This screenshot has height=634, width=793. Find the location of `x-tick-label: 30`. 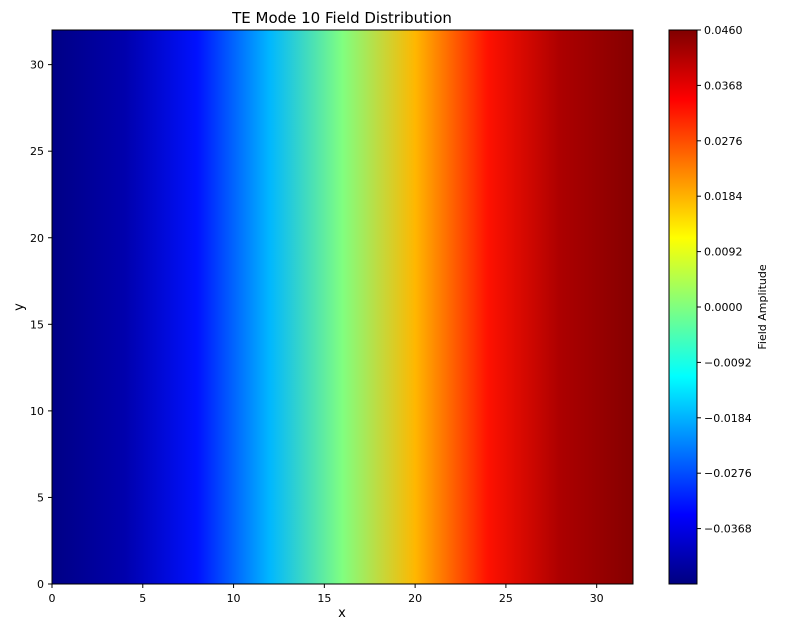

x-tick-label: 30 is located at coordinates (597, 598).